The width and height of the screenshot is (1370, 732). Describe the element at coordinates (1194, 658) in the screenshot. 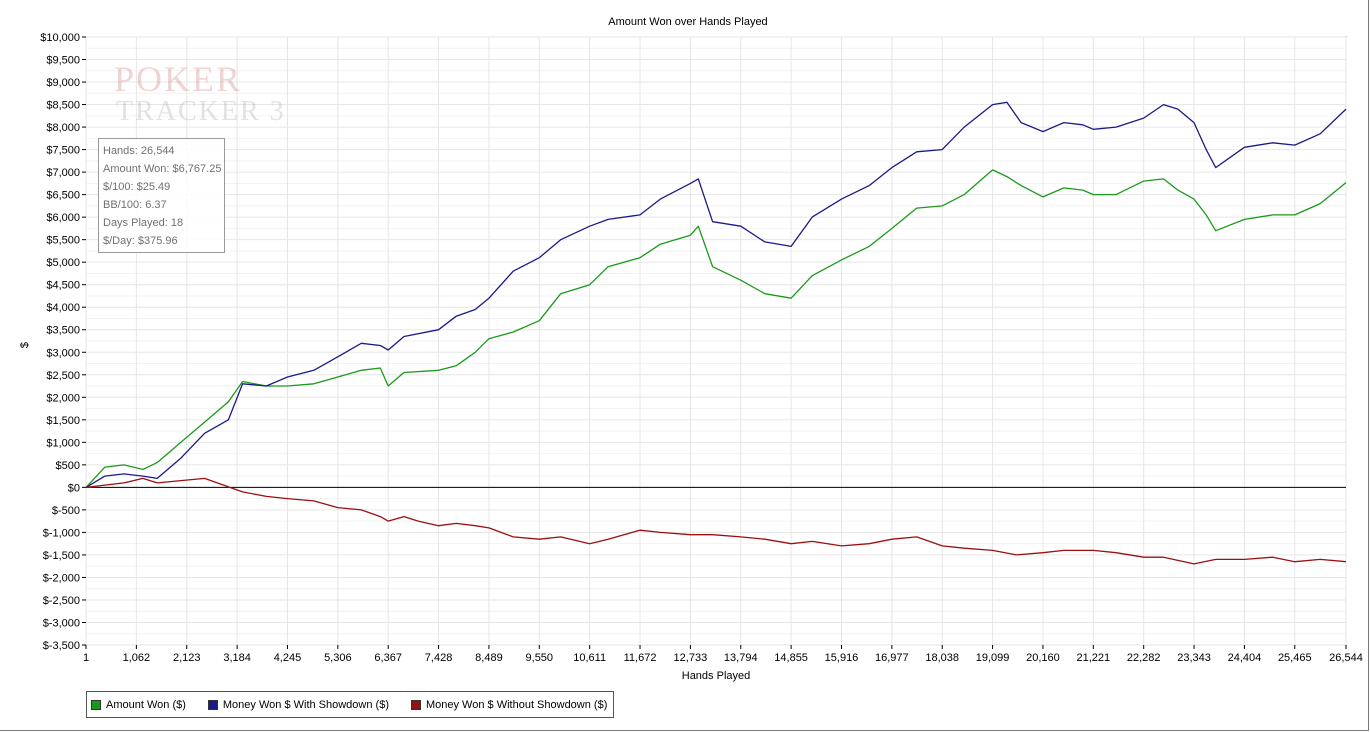

I see `x-tick-label: 23,343` at that location.